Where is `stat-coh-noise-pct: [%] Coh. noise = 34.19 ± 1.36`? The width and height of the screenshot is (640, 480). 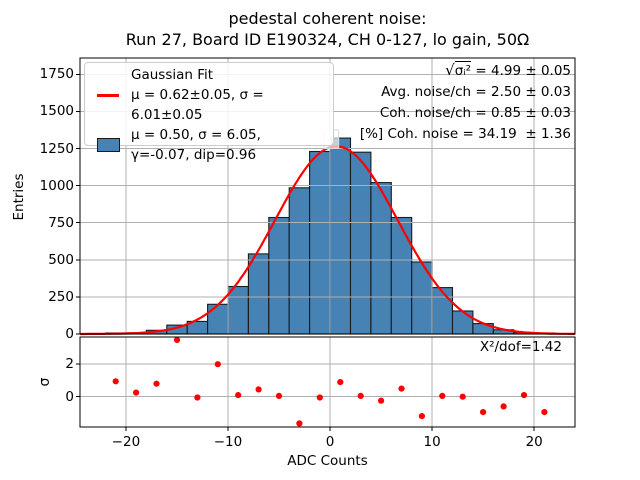 stat-coh-noise-pct: [%] Coh. noise = 34.19 ± 1.36 is located at coordinates (465, 134).